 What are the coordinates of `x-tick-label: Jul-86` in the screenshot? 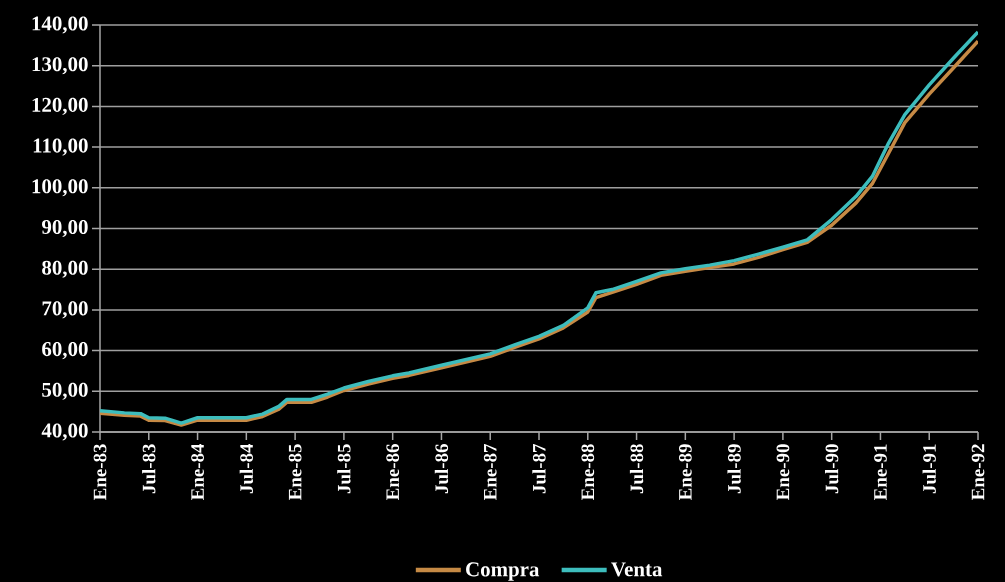 It's located at (441, 469).